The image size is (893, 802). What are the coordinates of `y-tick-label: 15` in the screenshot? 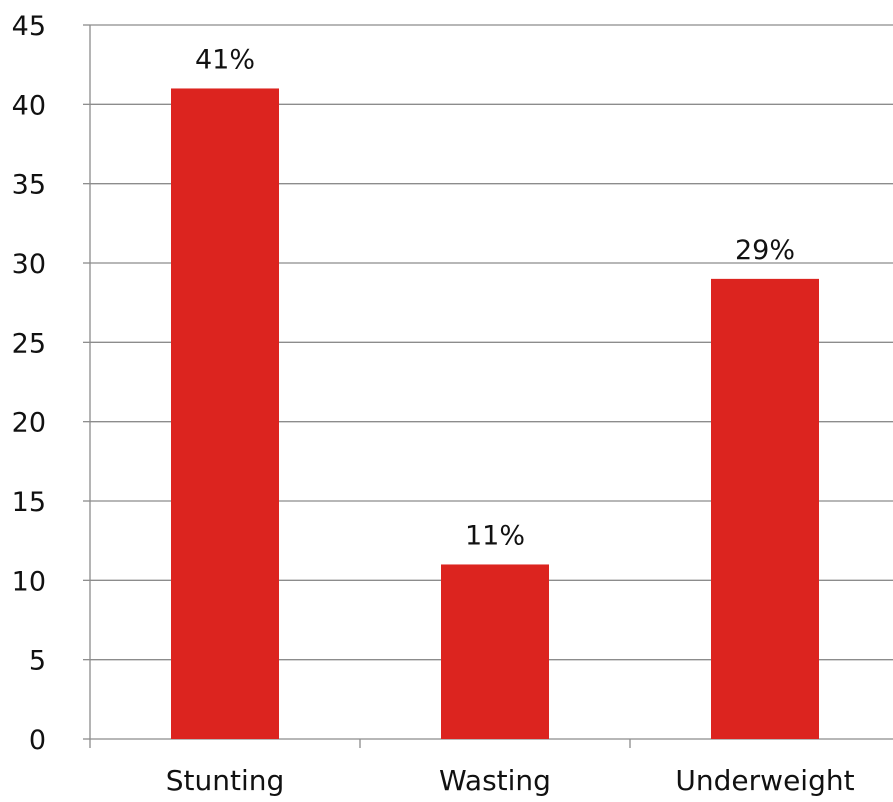 It's located at (29, 502).